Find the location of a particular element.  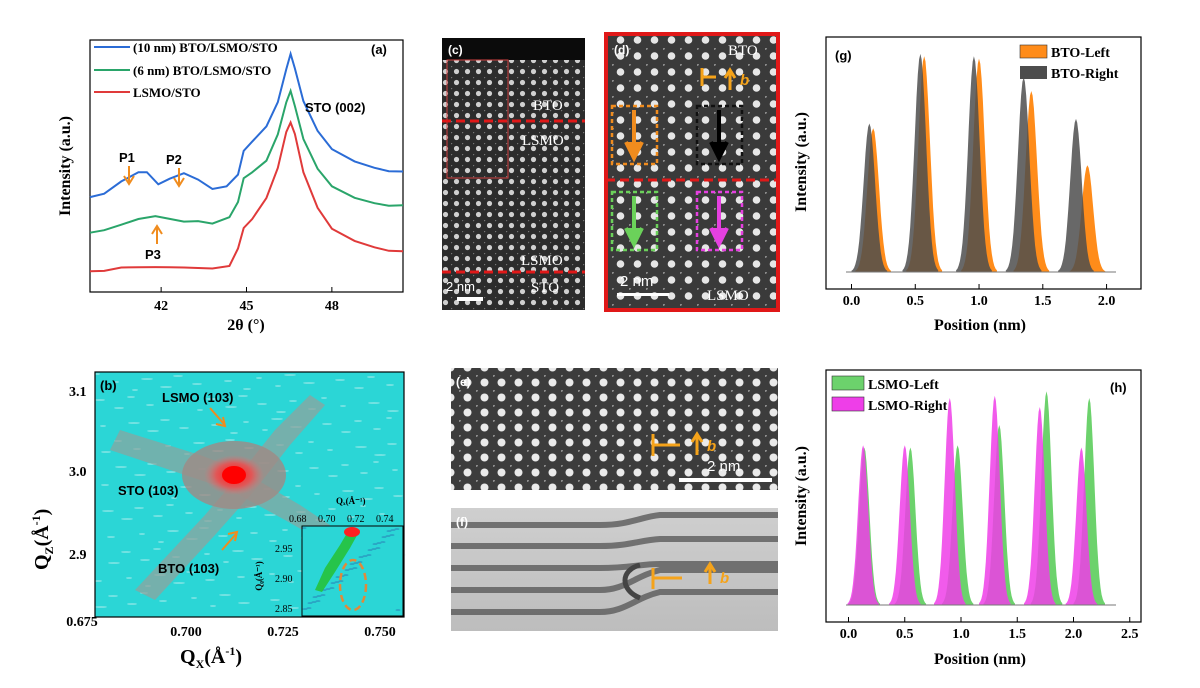

bto-right-box is located at coordinates (719, 135).